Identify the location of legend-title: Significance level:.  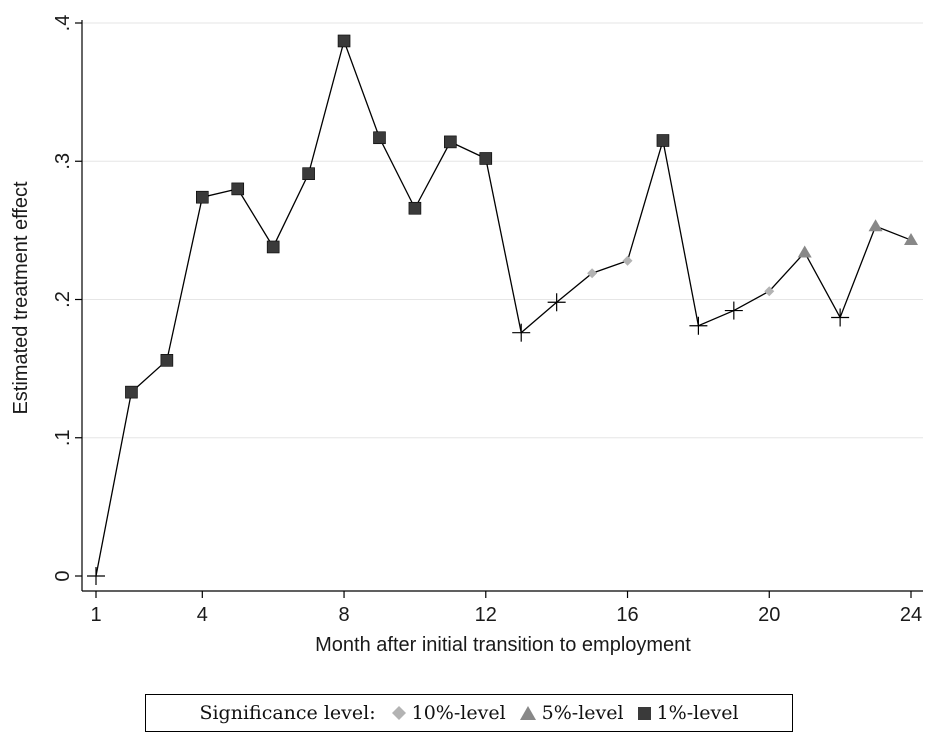
(287, 713).